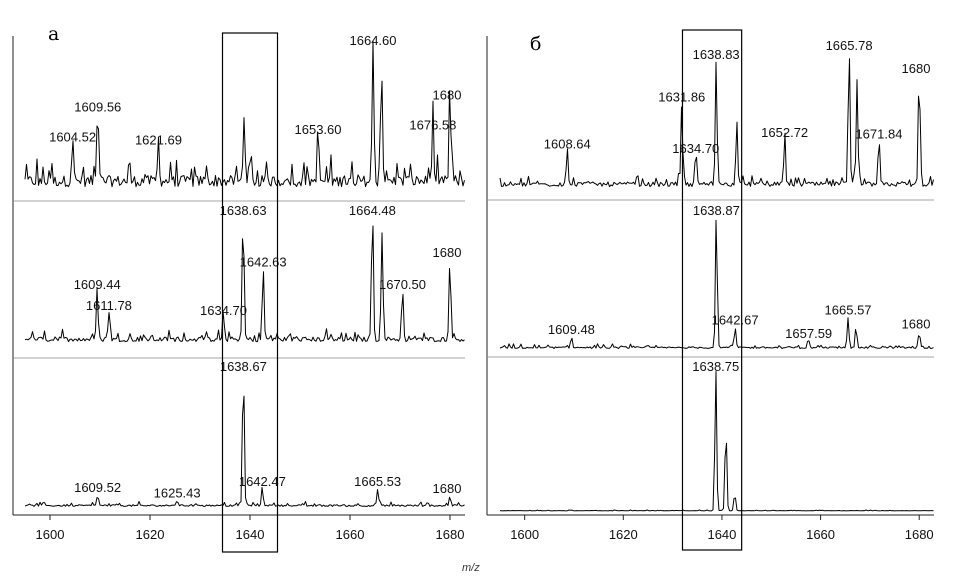 The height and width of the screenshot is (583, 971). Describe the element at coordinates (109, 305) in the screenshot. I see `peak-label-a-2-1: 1611.78` at that location.